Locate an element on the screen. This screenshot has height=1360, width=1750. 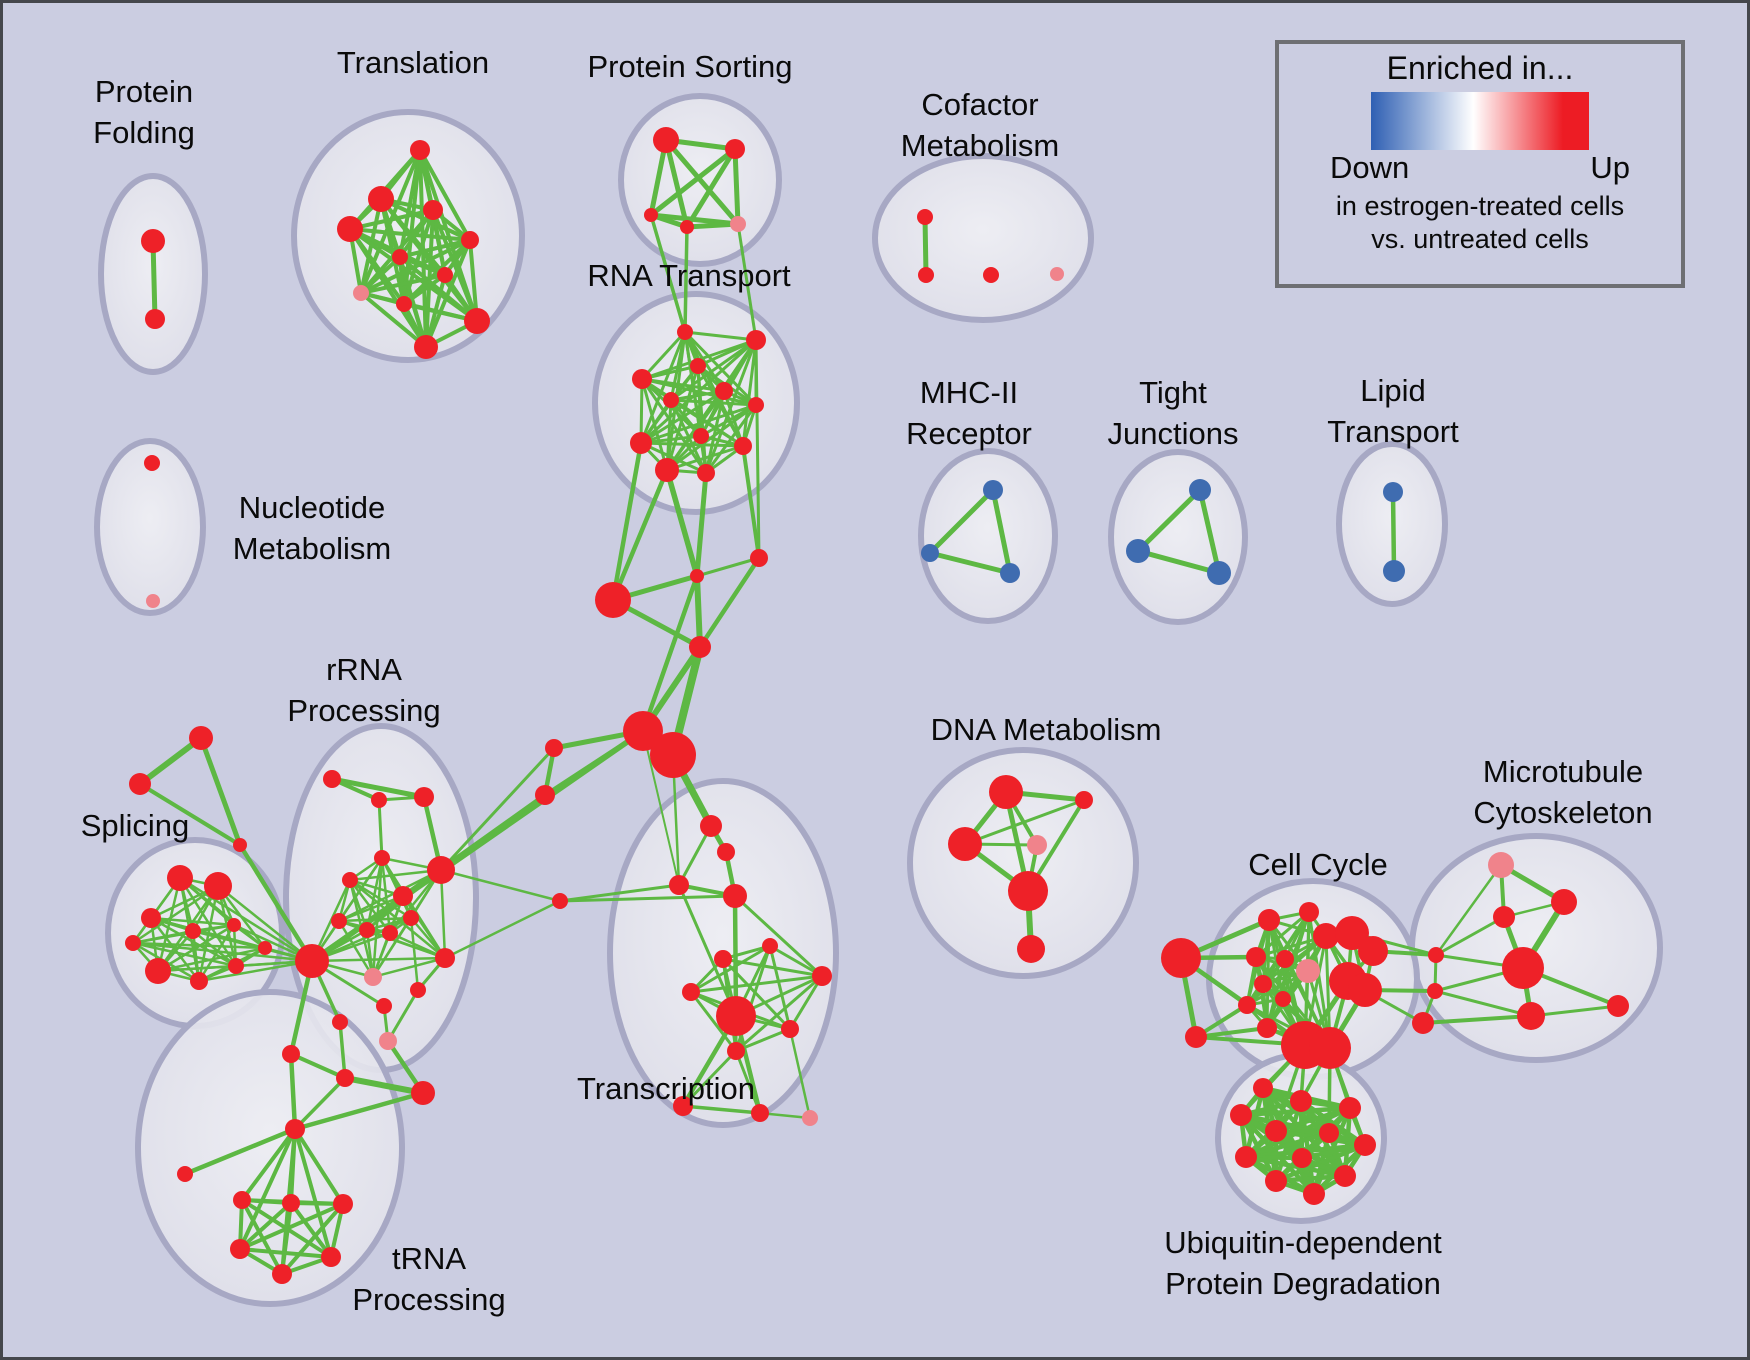
gene-set-node-ccL is located at coordinates (1181, 958).